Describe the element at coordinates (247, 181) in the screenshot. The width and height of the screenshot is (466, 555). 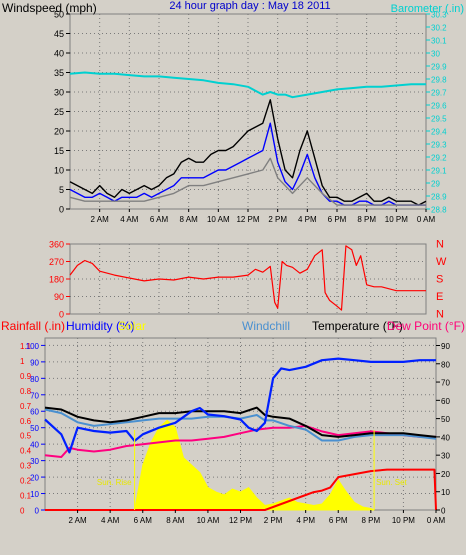
I see `series-wind-avg` at that location.